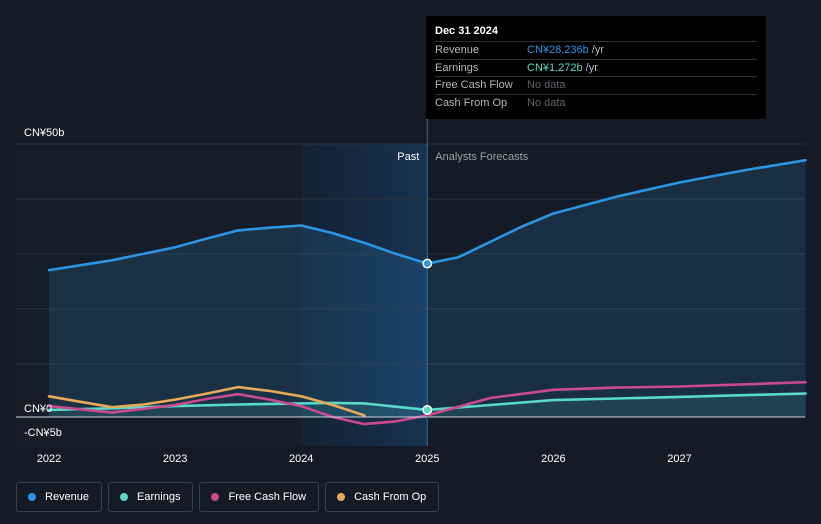 The height and width of the screenshot is (524, 821). What do you see at coordinates (679, 459) in the screenshot?
I see `x-tick-label: 2027` at bounding box center [679, 459].